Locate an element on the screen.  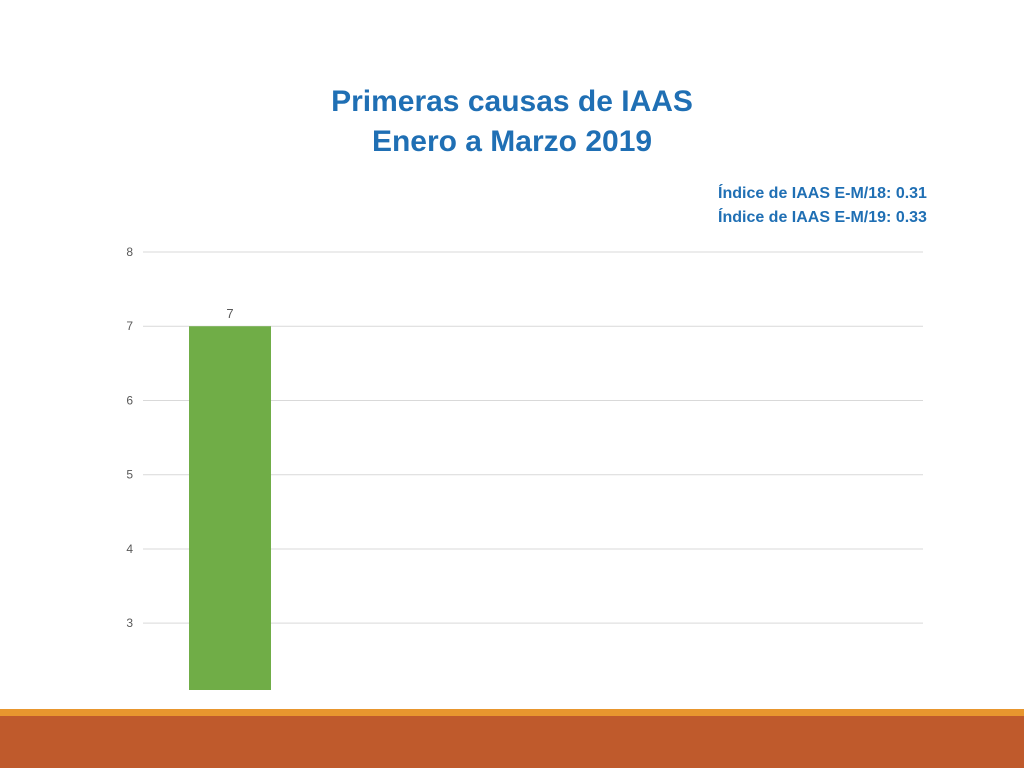
slide-title-line2: Enero a Marzo 2019 is located at coordinates (512, 141).